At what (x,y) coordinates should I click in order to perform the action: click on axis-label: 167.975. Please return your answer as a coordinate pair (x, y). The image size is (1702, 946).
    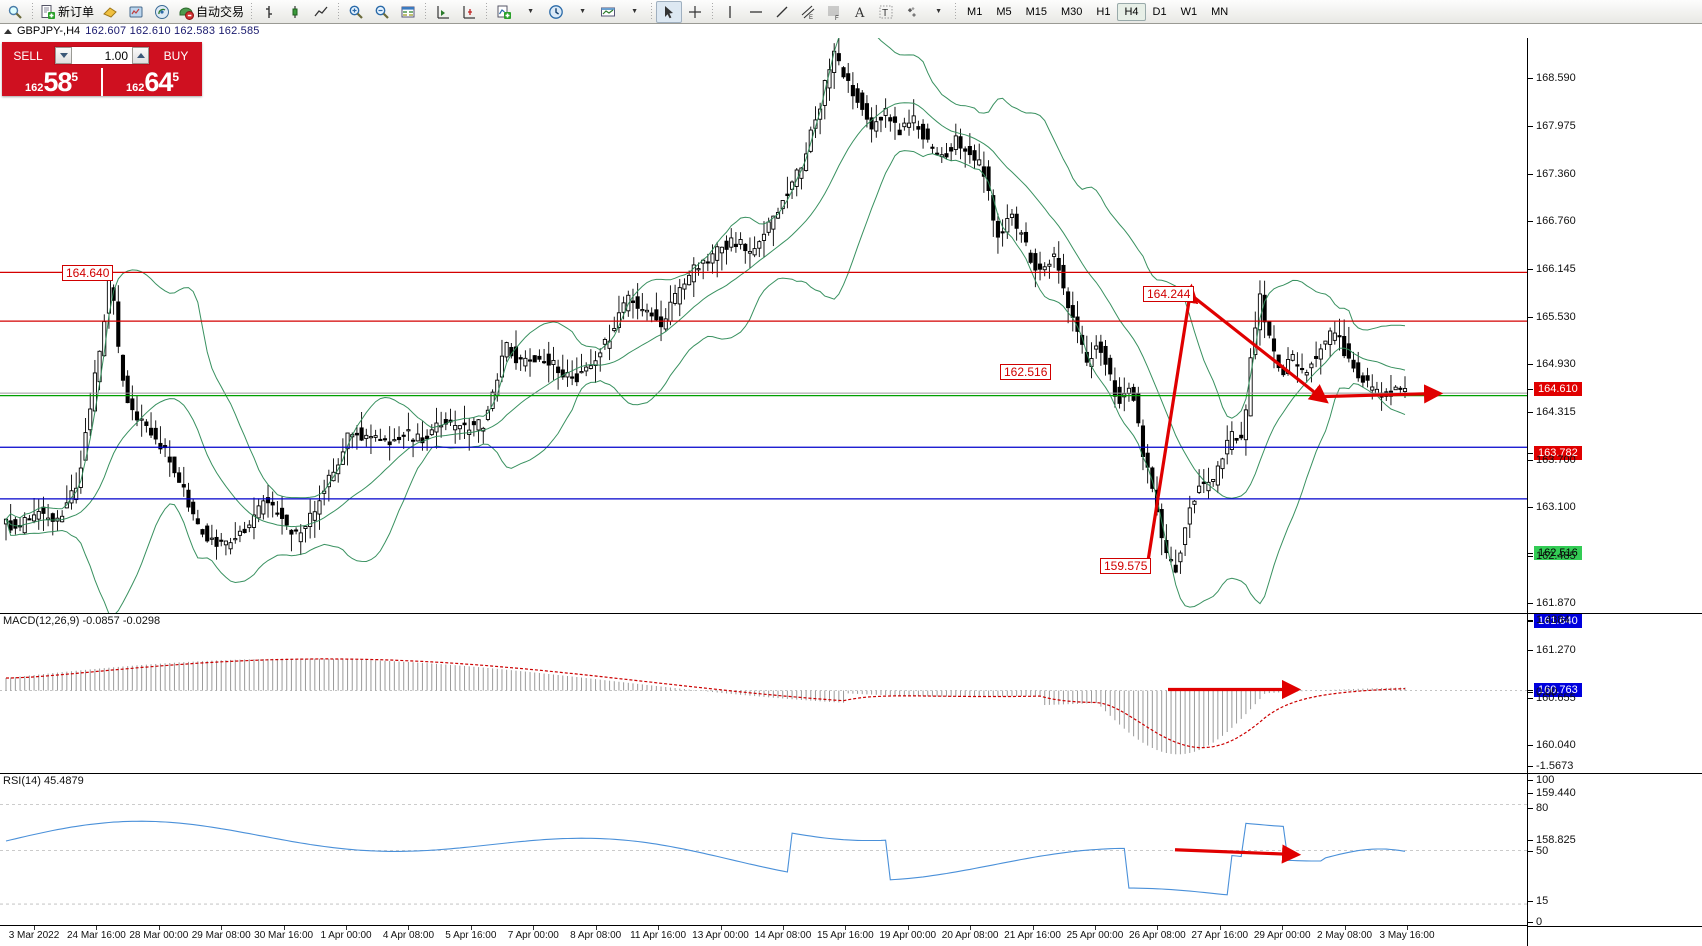
    Looking at the image, I should click on (1556, 126).